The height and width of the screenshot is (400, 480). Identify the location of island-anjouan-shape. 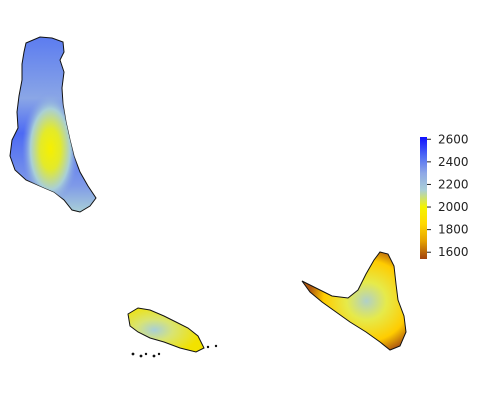
(354, 301).